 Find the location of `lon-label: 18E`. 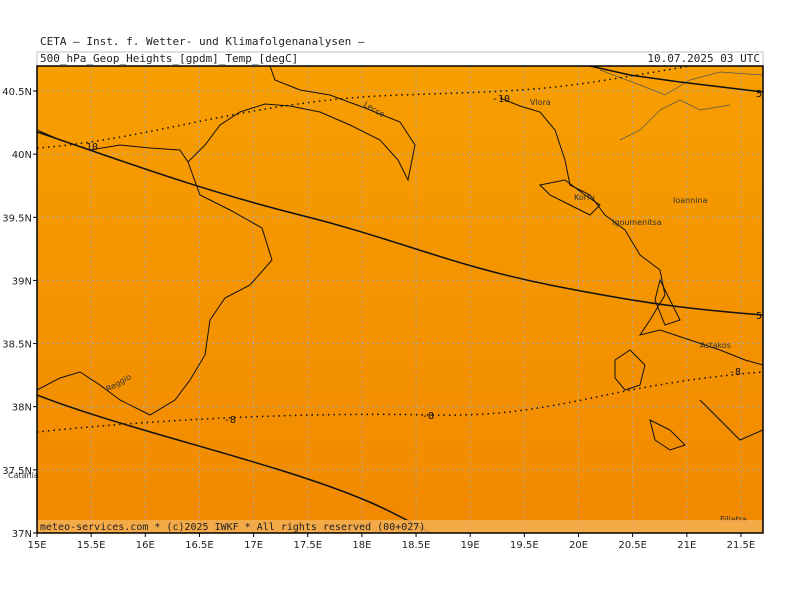

lon-label: 18E is located at coordinates (361, 545).